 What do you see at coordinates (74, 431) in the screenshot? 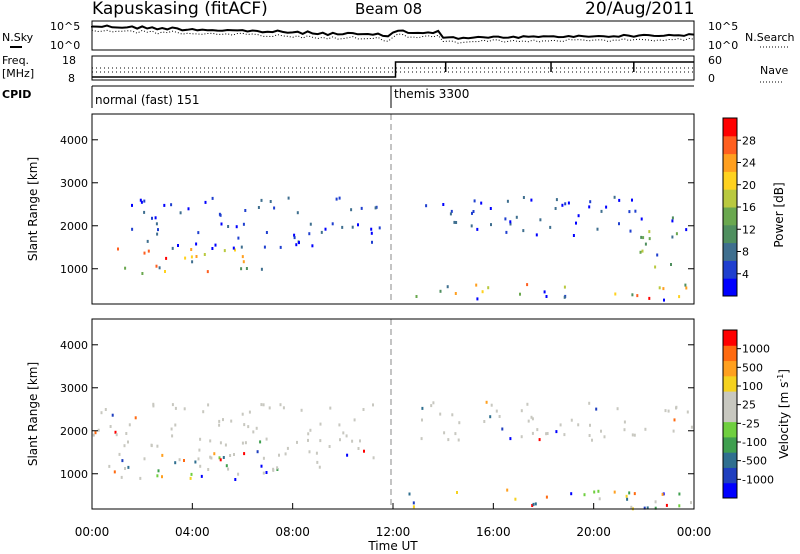
I see `y-tick-label: 2000` at bounding box center [74, 431].